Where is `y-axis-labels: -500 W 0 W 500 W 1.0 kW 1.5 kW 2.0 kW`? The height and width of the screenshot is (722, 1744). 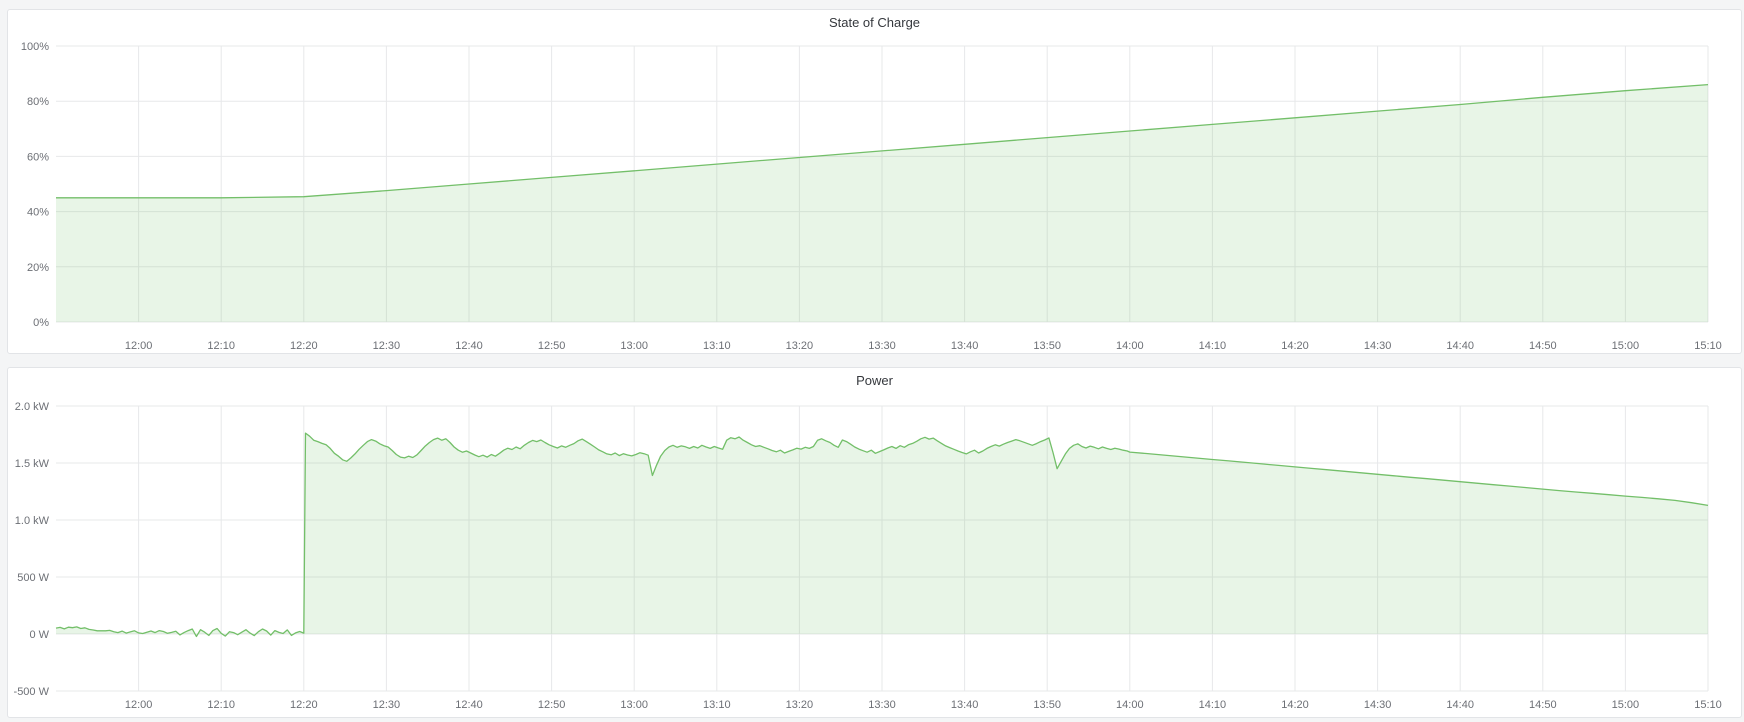
y-axis-labels: -500 W 0 W 500 W 1.0 kW 1.5 kW 2.0 kW is located at coordinates (32, 549).